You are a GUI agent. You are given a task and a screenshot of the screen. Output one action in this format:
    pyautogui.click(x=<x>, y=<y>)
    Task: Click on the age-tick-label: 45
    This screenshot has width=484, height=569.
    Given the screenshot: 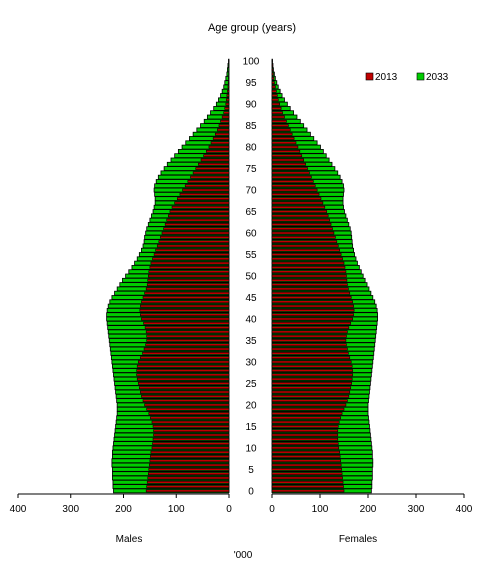 What is the action you would take?
    pyautogui.click(x=251, y=298)
    